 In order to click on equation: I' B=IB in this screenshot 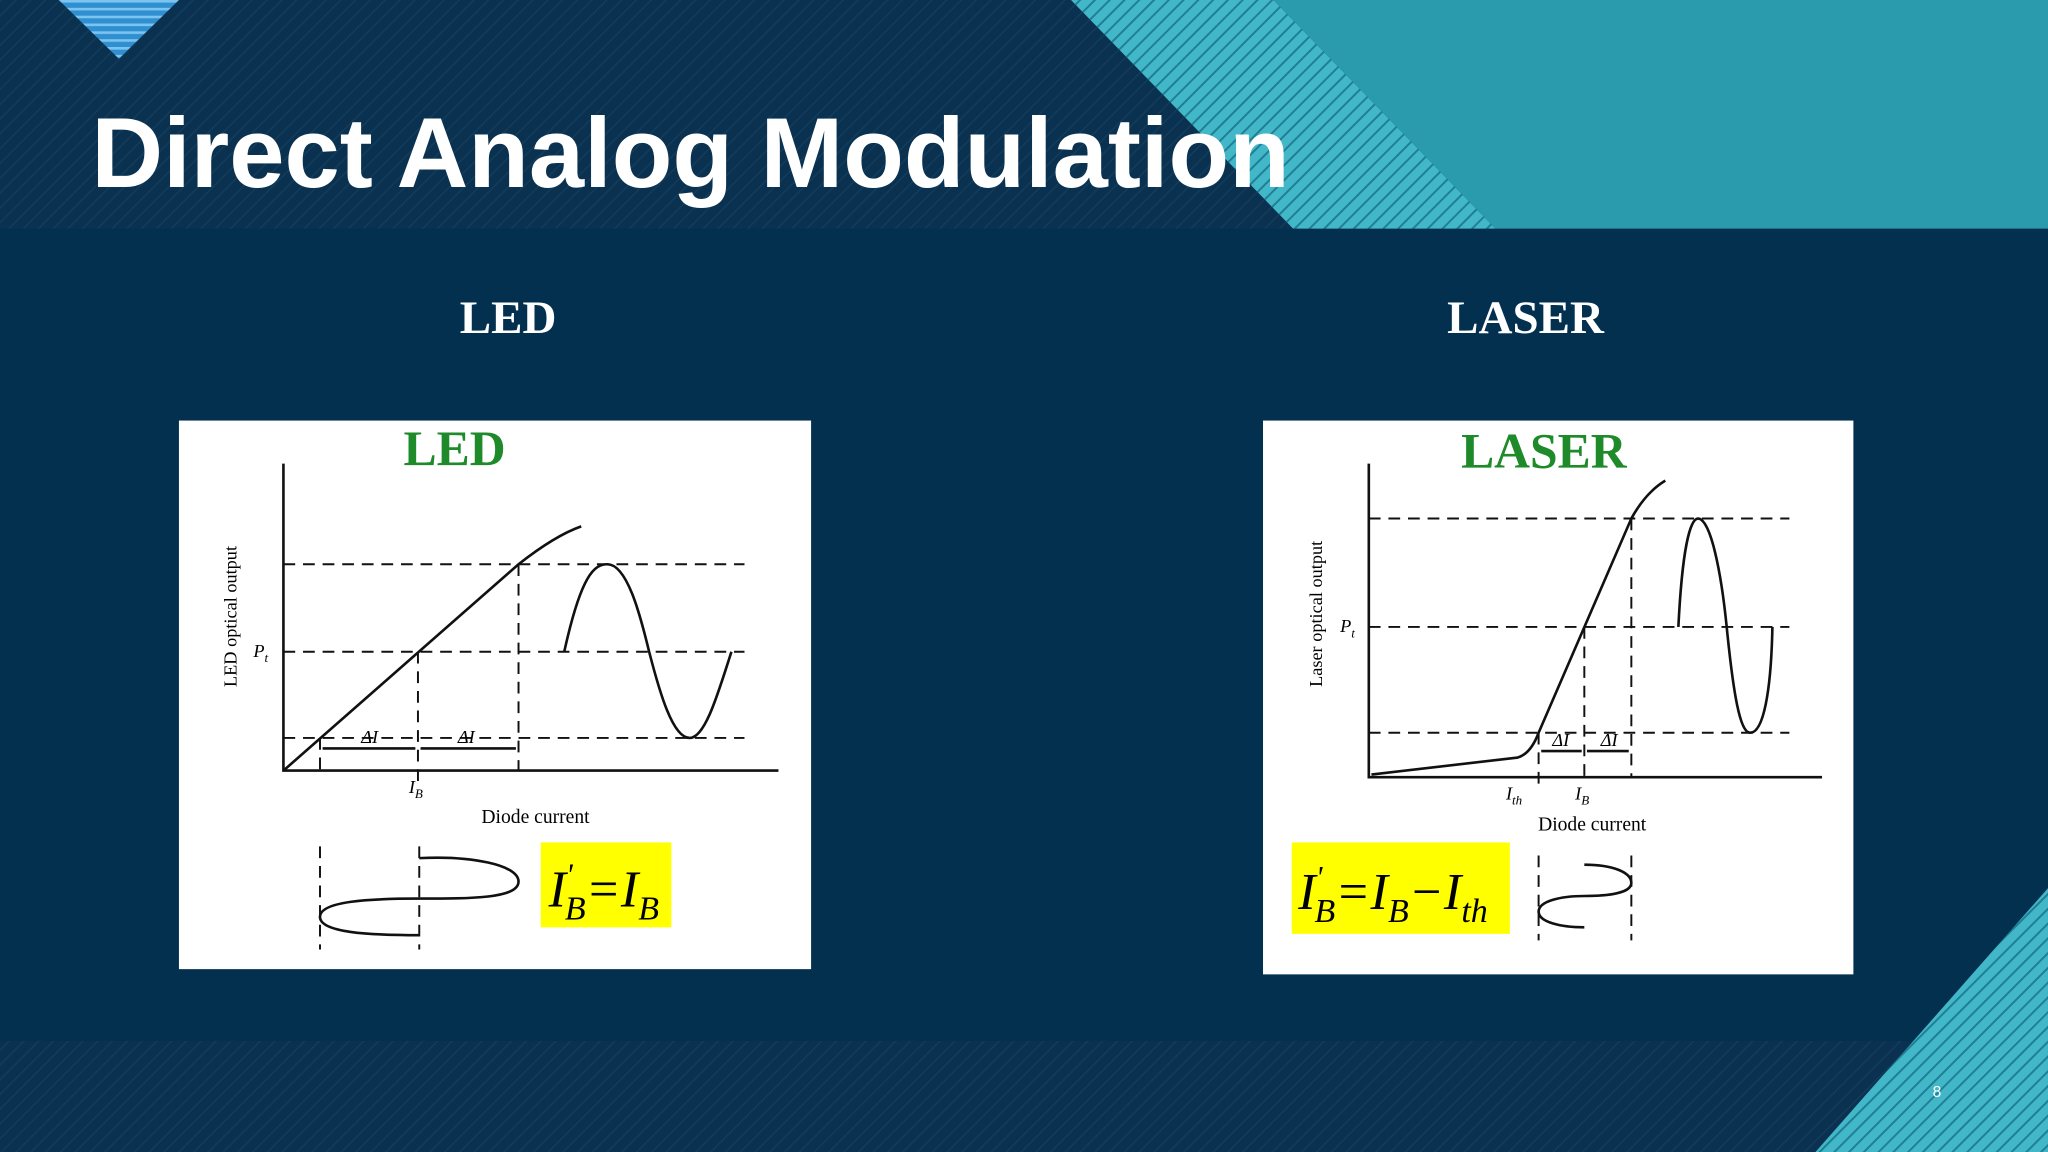, I will do `click(603, 893)`.